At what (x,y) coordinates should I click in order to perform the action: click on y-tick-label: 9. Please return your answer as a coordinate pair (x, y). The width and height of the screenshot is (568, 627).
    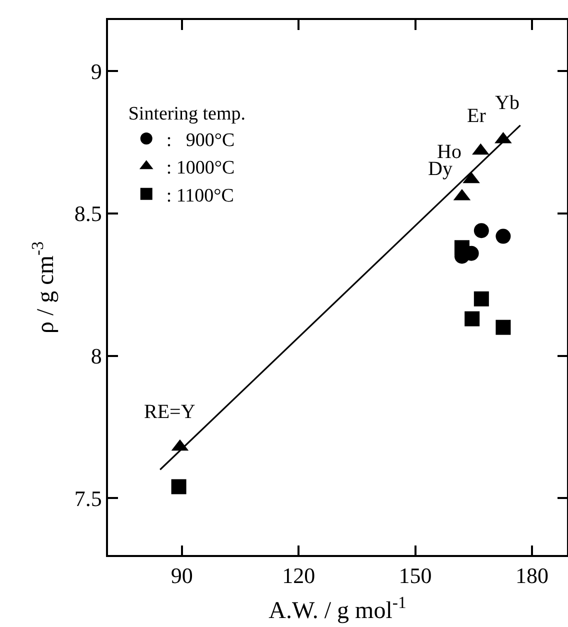
    Looking at the image, I should click on (96, 71).